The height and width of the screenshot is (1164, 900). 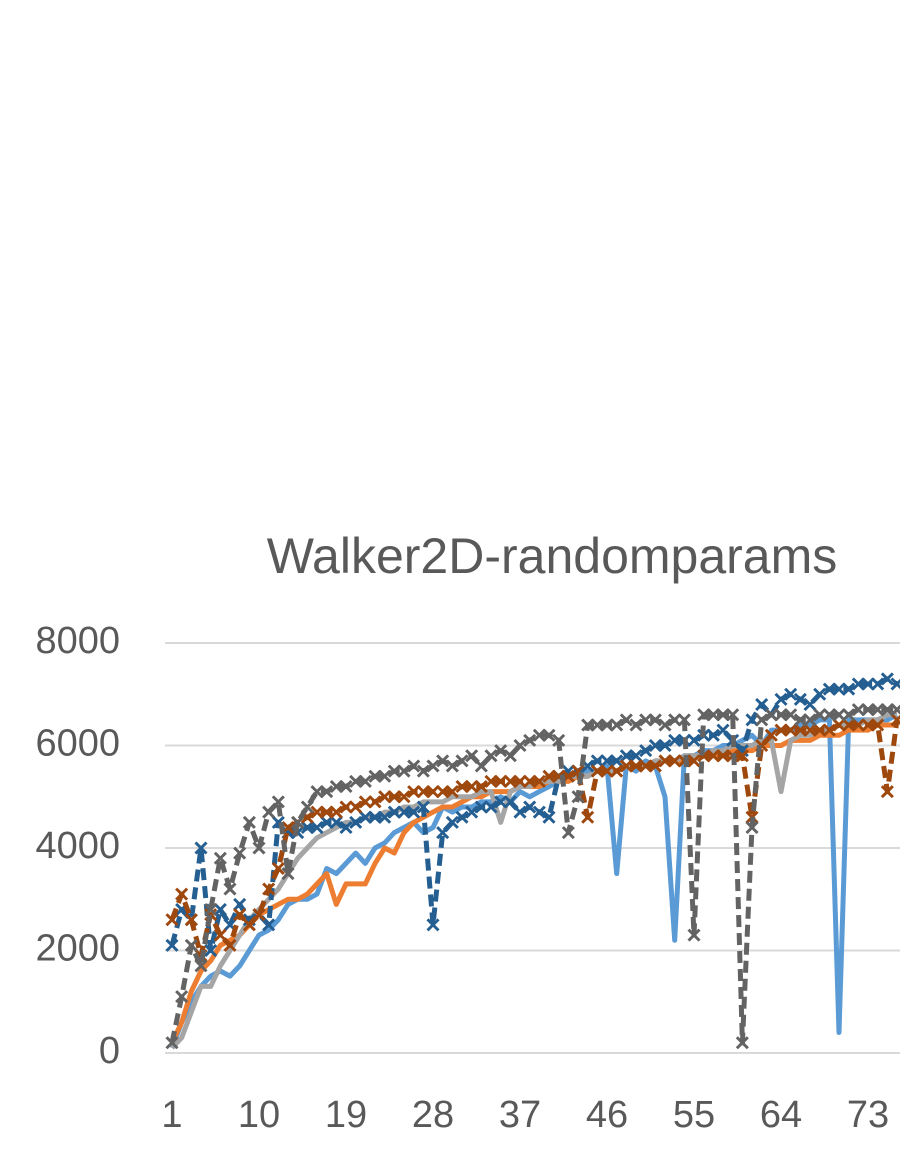 What do you see at coordinates (552, 556) in the screenshot?
I see `chart-title: Walker2D-randomparams` at bounding box center [552, 556].